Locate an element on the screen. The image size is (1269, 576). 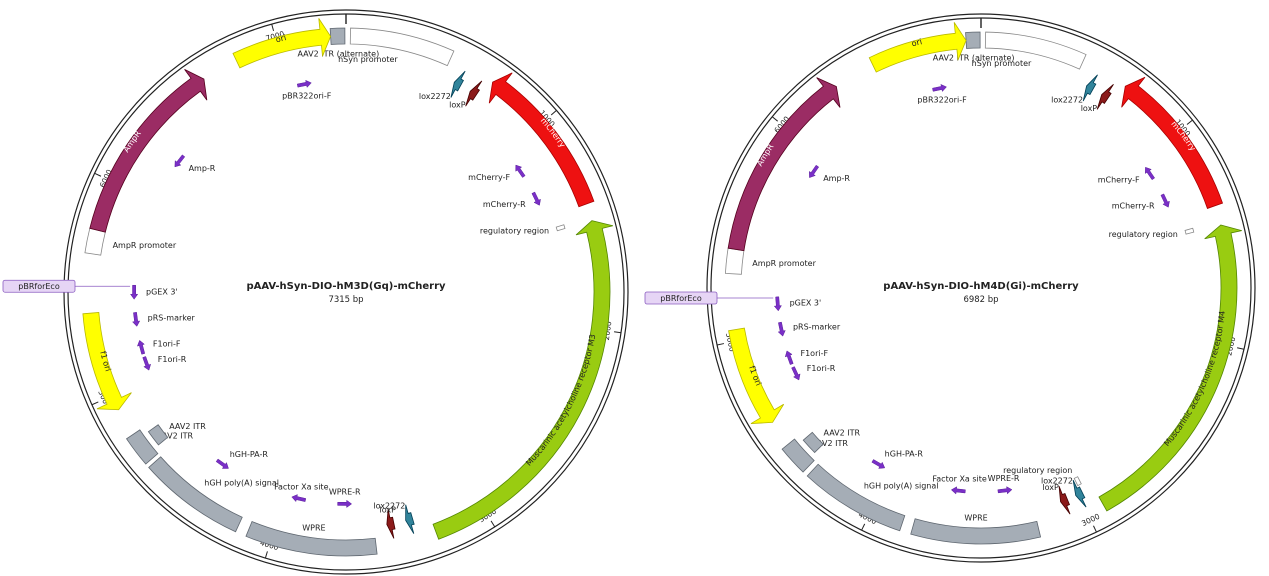
feature-label: hGH poly(A) signal is located at coordinates (241, 483).